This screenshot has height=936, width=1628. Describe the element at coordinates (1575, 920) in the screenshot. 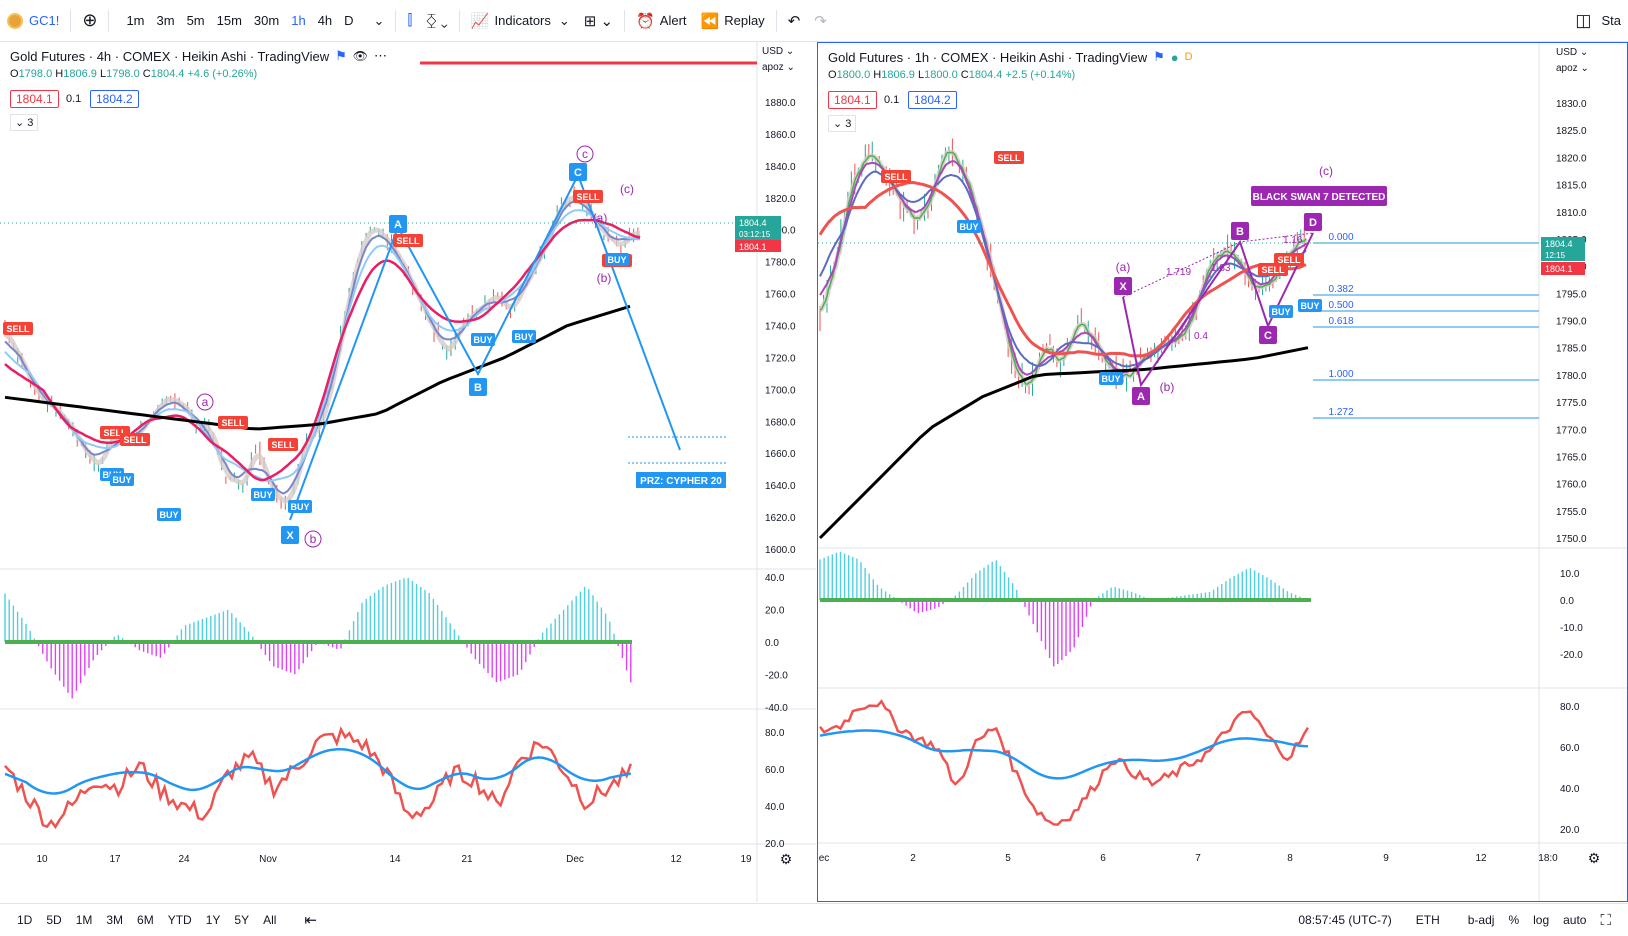

I see `auto-toggle: auto` at that location.